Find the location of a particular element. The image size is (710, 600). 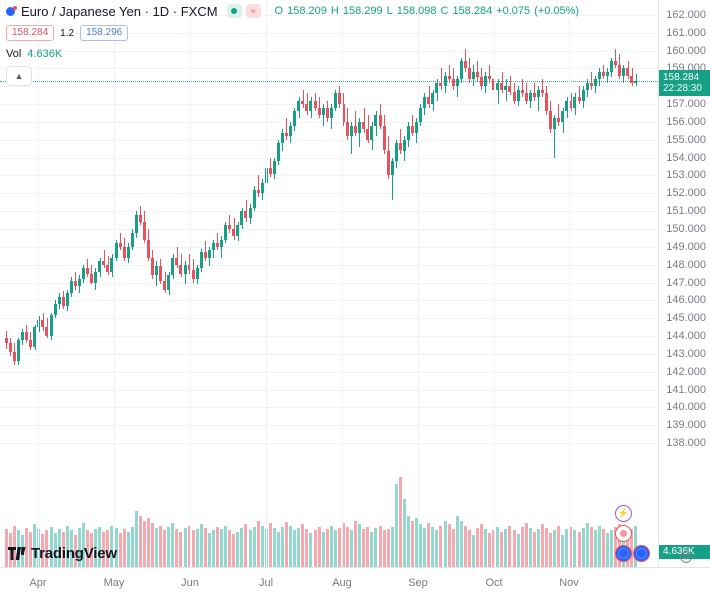

chevron-up-icon: ▲ is located at coordinates (19, 76).